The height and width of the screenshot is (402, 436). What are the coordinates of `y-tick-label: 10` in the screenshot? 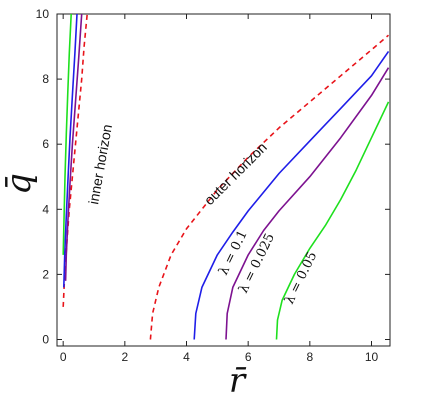 It's located at (43, 14).